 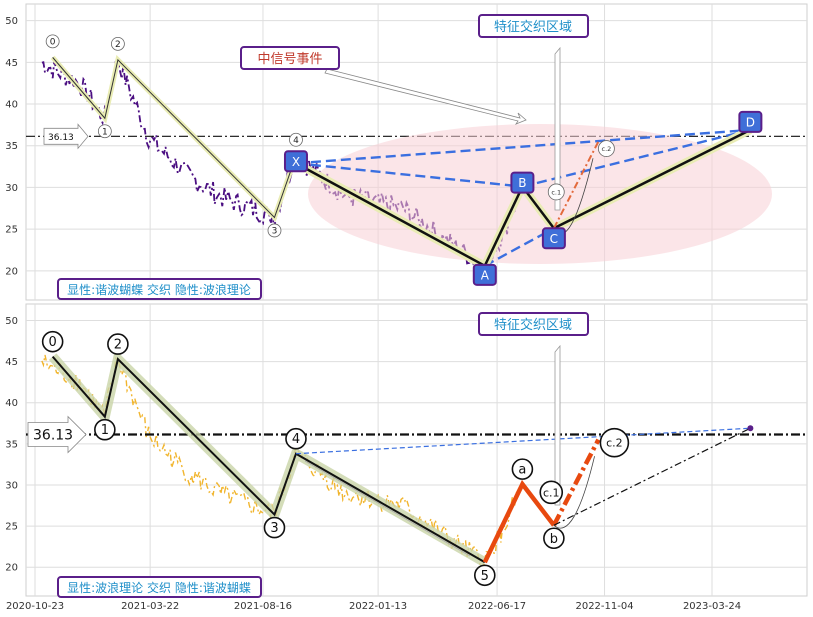 I want to click on harmonic-point-label: C, so click(x=554, y=239).